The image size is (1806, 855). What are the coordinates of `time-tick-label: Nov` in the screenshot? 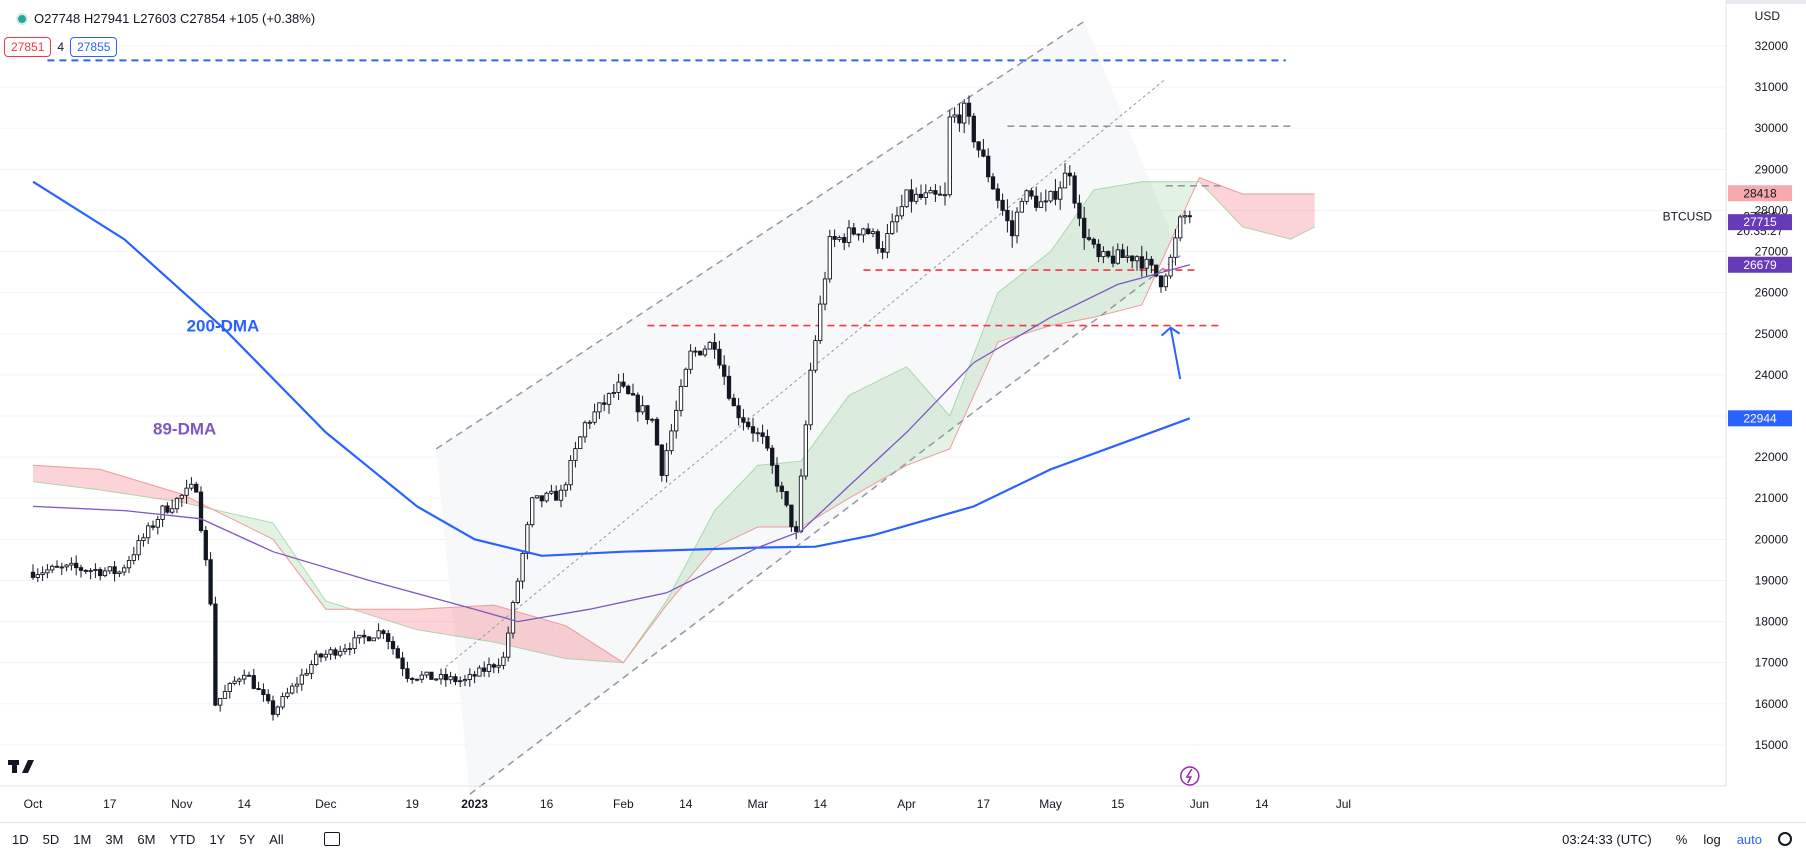 It's located at (181, 804).